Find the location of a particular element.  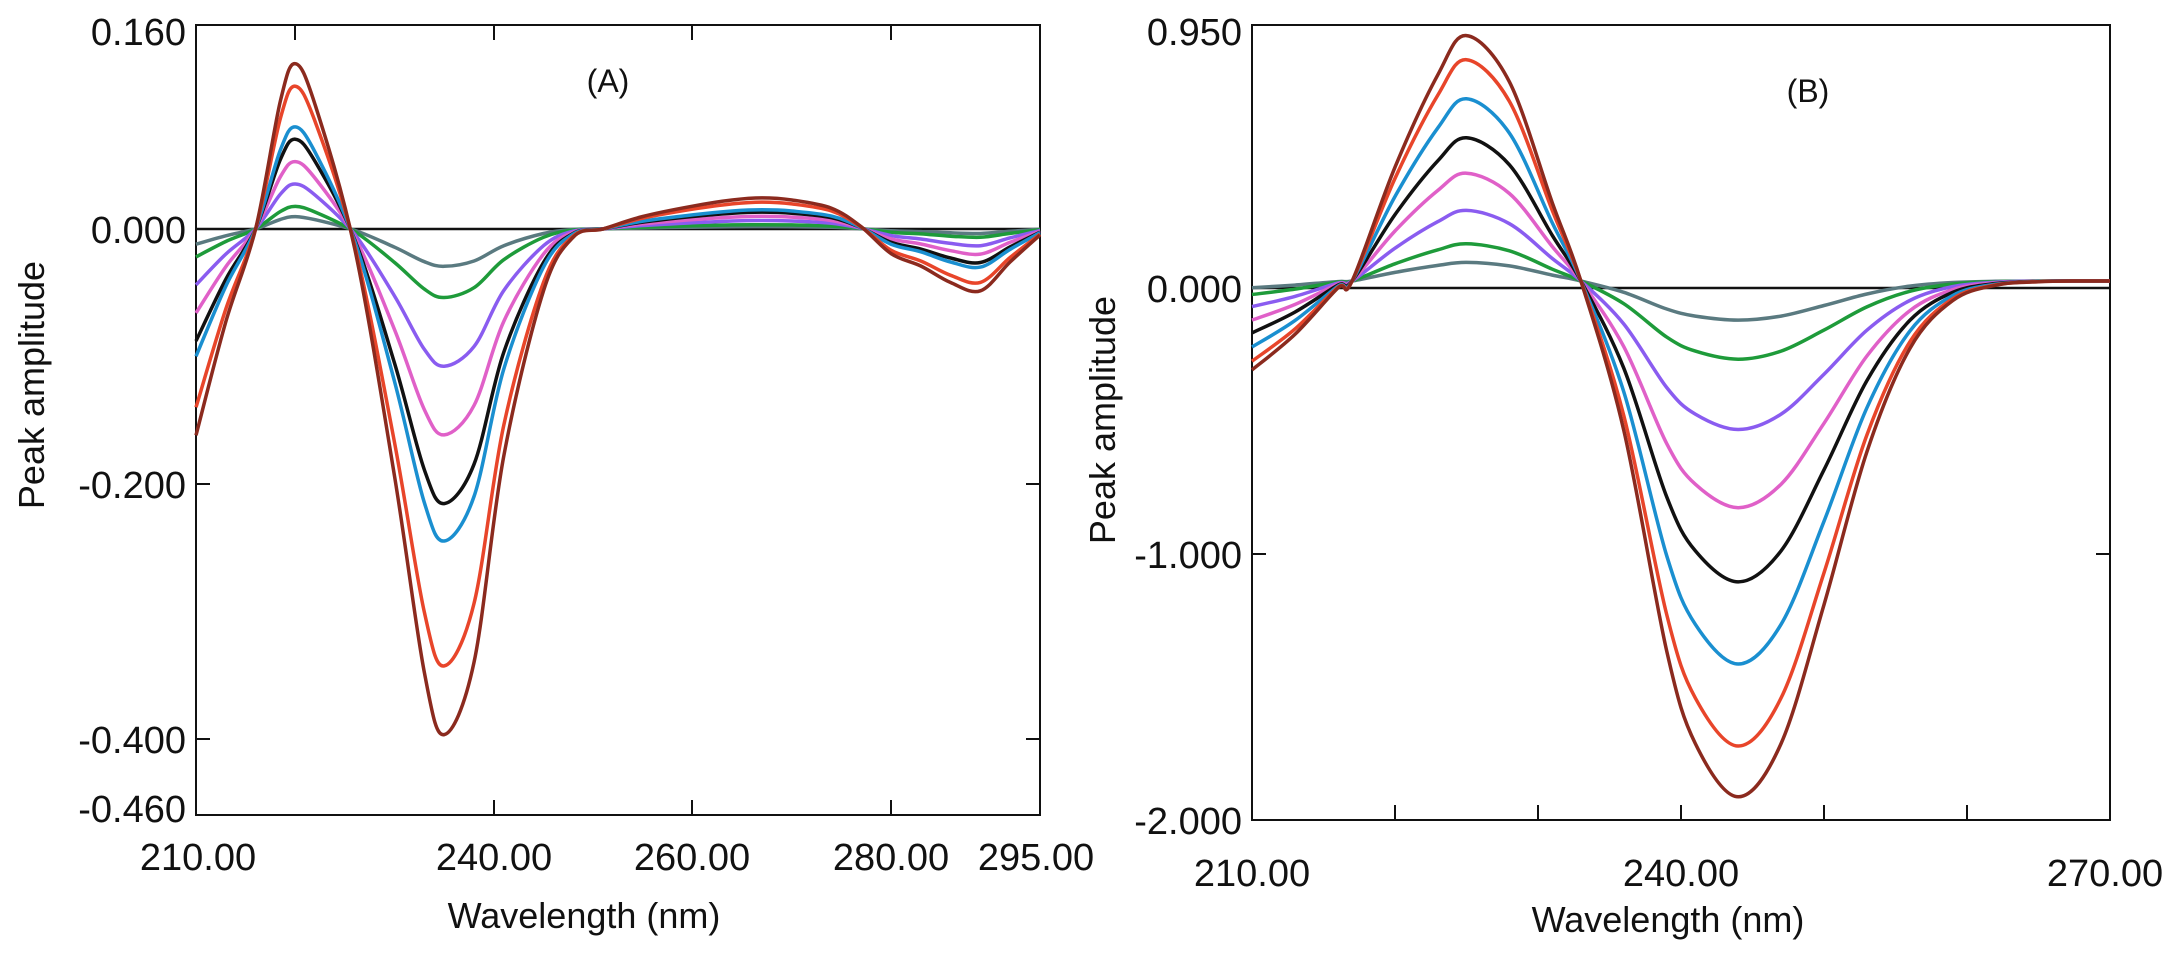

y-tick-labels-a: 0.160 0.000 -0.200 -0.400 -0.460 is located at coordinates (132, 421).